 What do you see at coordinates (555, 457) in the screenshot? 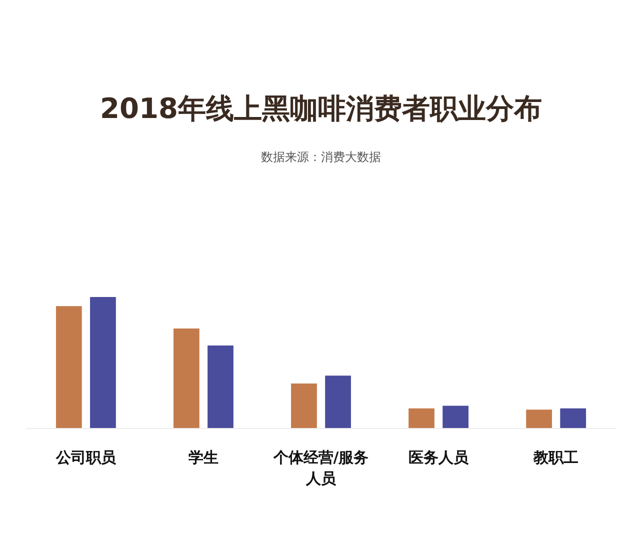
I see `x-tick-label: 教职工` at bounding box center [555, 457].